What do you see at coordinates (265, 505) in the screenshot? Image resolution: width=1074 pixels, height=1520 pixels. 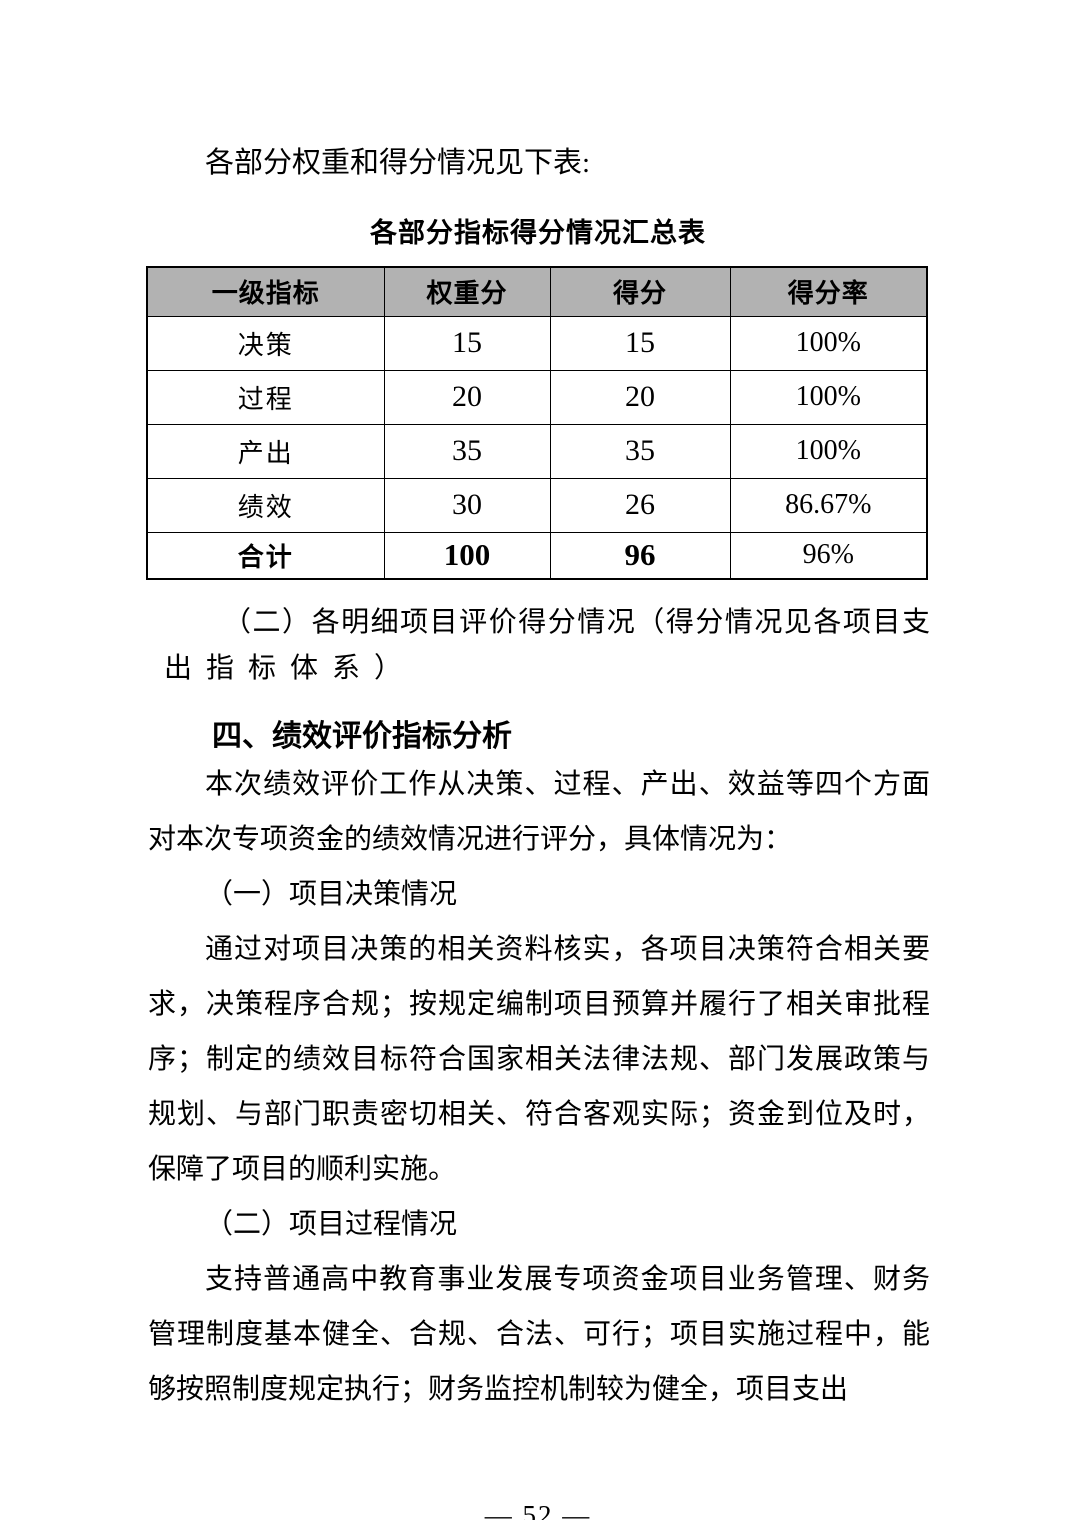 I see `cell-indicator: 绩效` at bounding box center [265, 505].